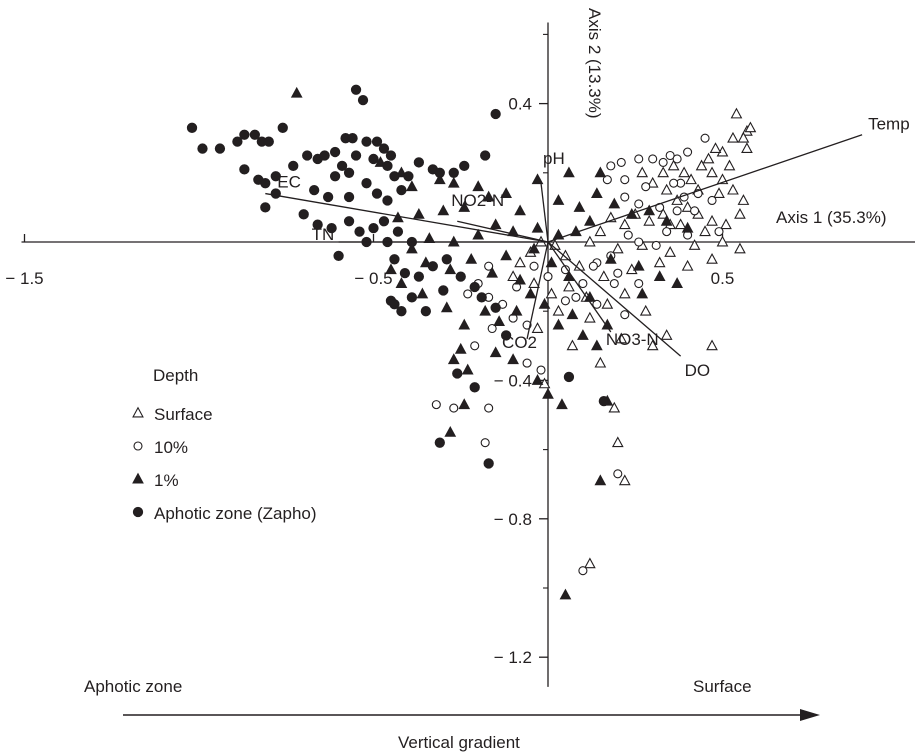  What do you see at coordinates (723, 278) in the screenshot?
I see `x-tick-label: 0.5` at bounding box center [723, 278].